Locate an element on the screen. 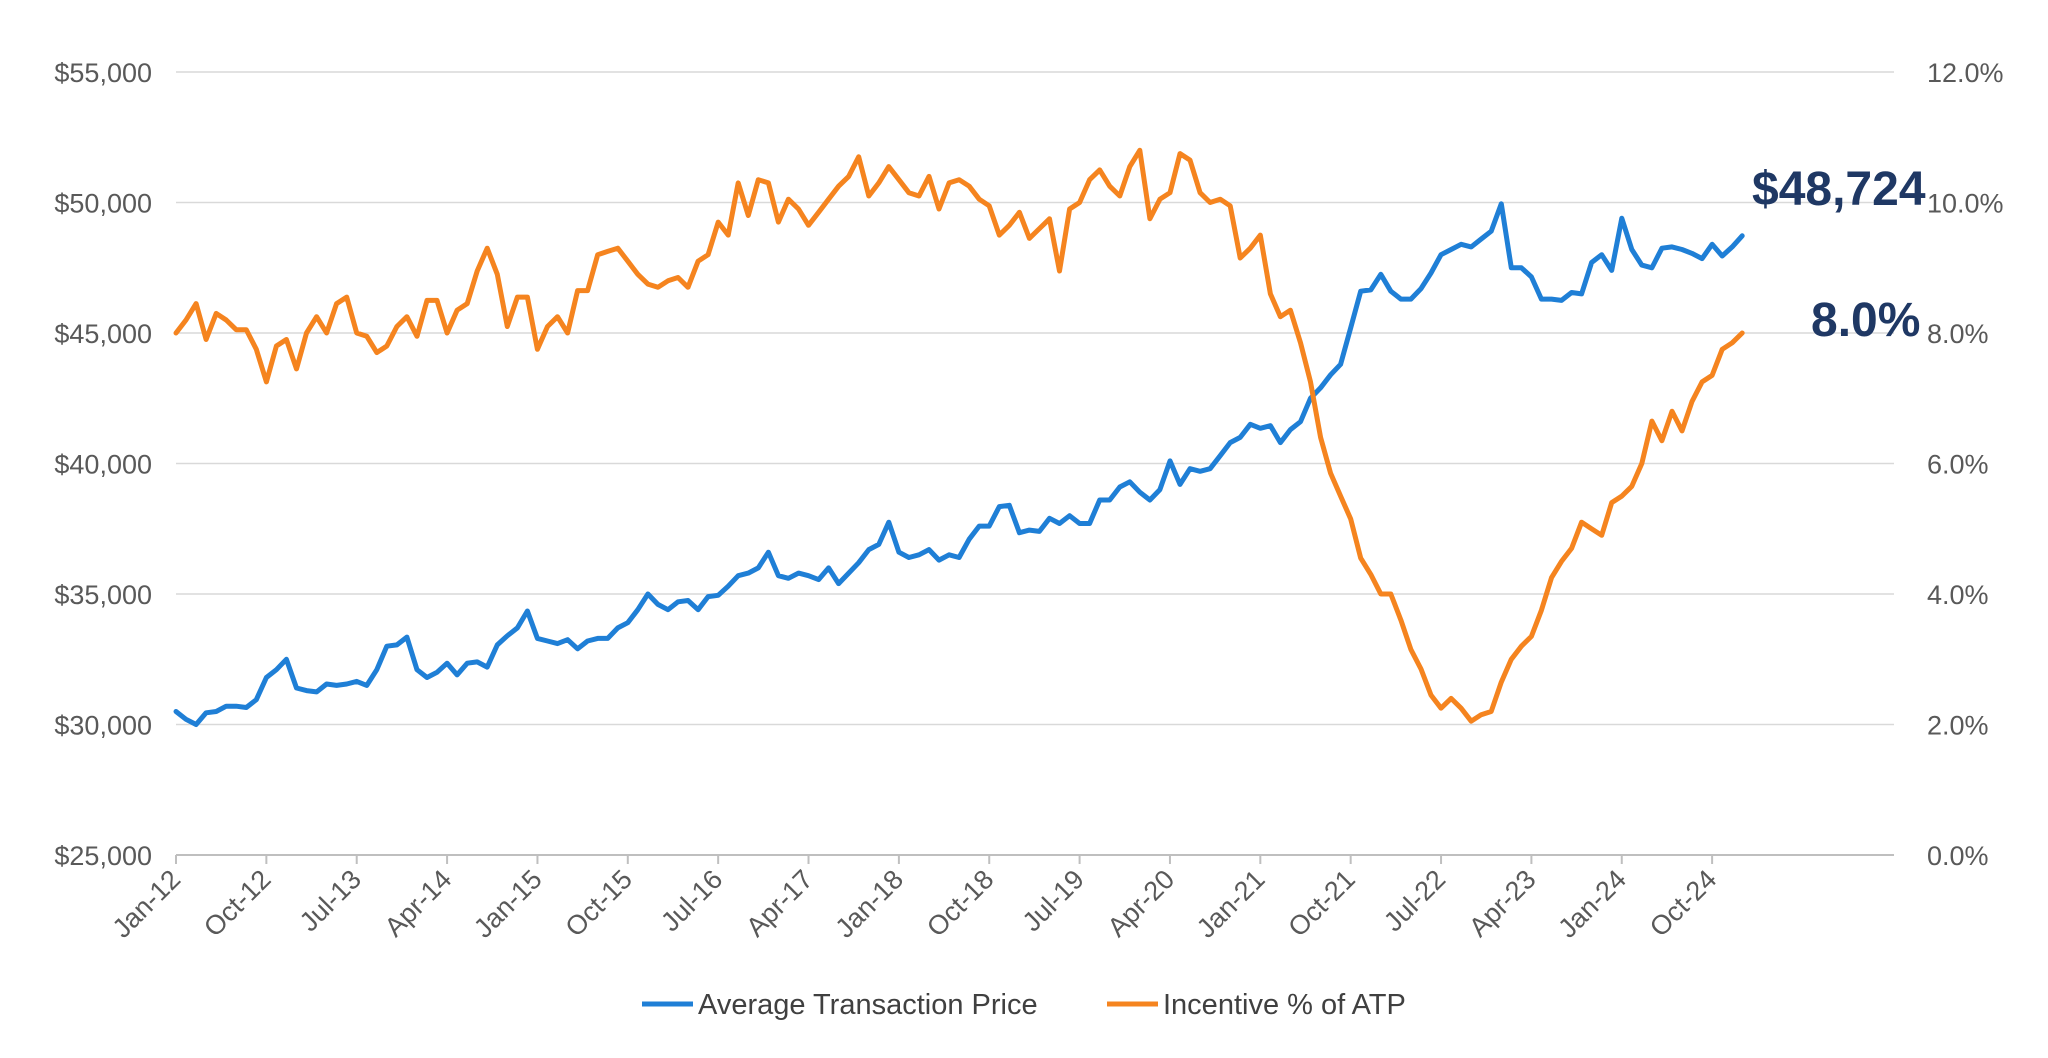 The image size is (2048, 1058). x-tick-label: Jan-12 is located at coordinates (147, 904).